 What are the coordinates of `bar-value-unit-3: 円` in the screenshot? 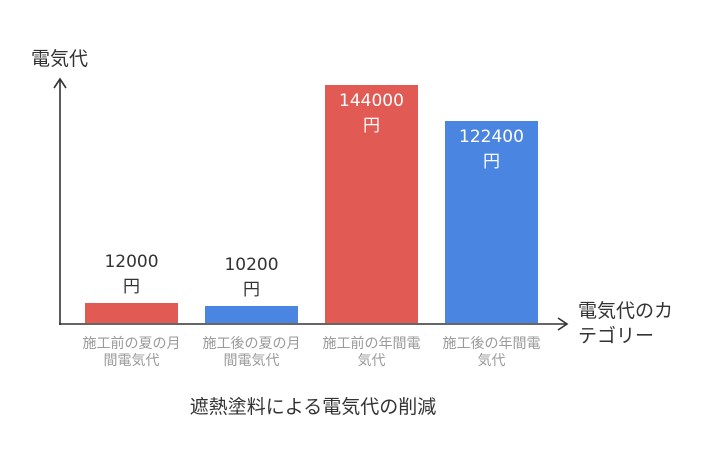 It's located at (371, 125).